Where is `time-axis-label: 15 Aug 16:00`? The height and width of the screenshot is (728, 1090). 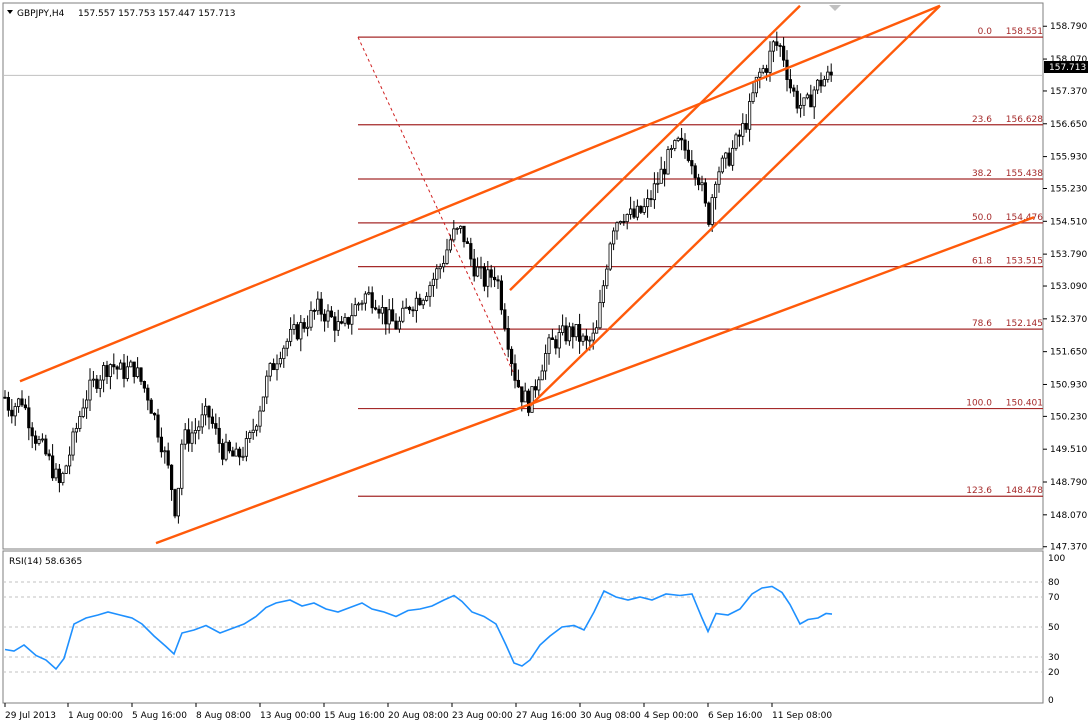
time-axis-label: 15 Aug 16:00 is located at coordinates (354, 716).